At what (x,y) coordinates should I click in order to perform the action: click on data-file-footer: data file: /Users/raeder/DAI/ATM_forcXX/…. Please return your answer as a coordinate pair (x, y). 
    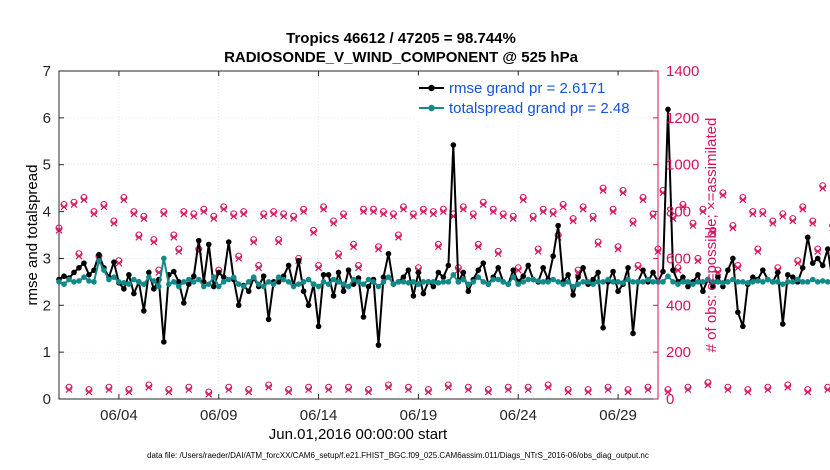
    Looking at the image, I should click on (398, 455).